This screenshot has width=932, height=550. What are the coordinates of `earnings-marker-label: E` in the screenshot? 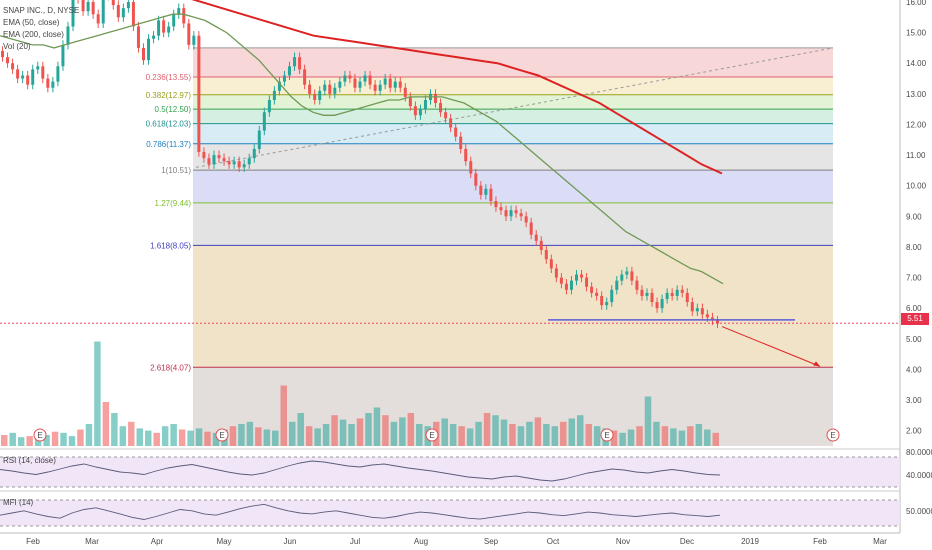 It's located at (832, 435).